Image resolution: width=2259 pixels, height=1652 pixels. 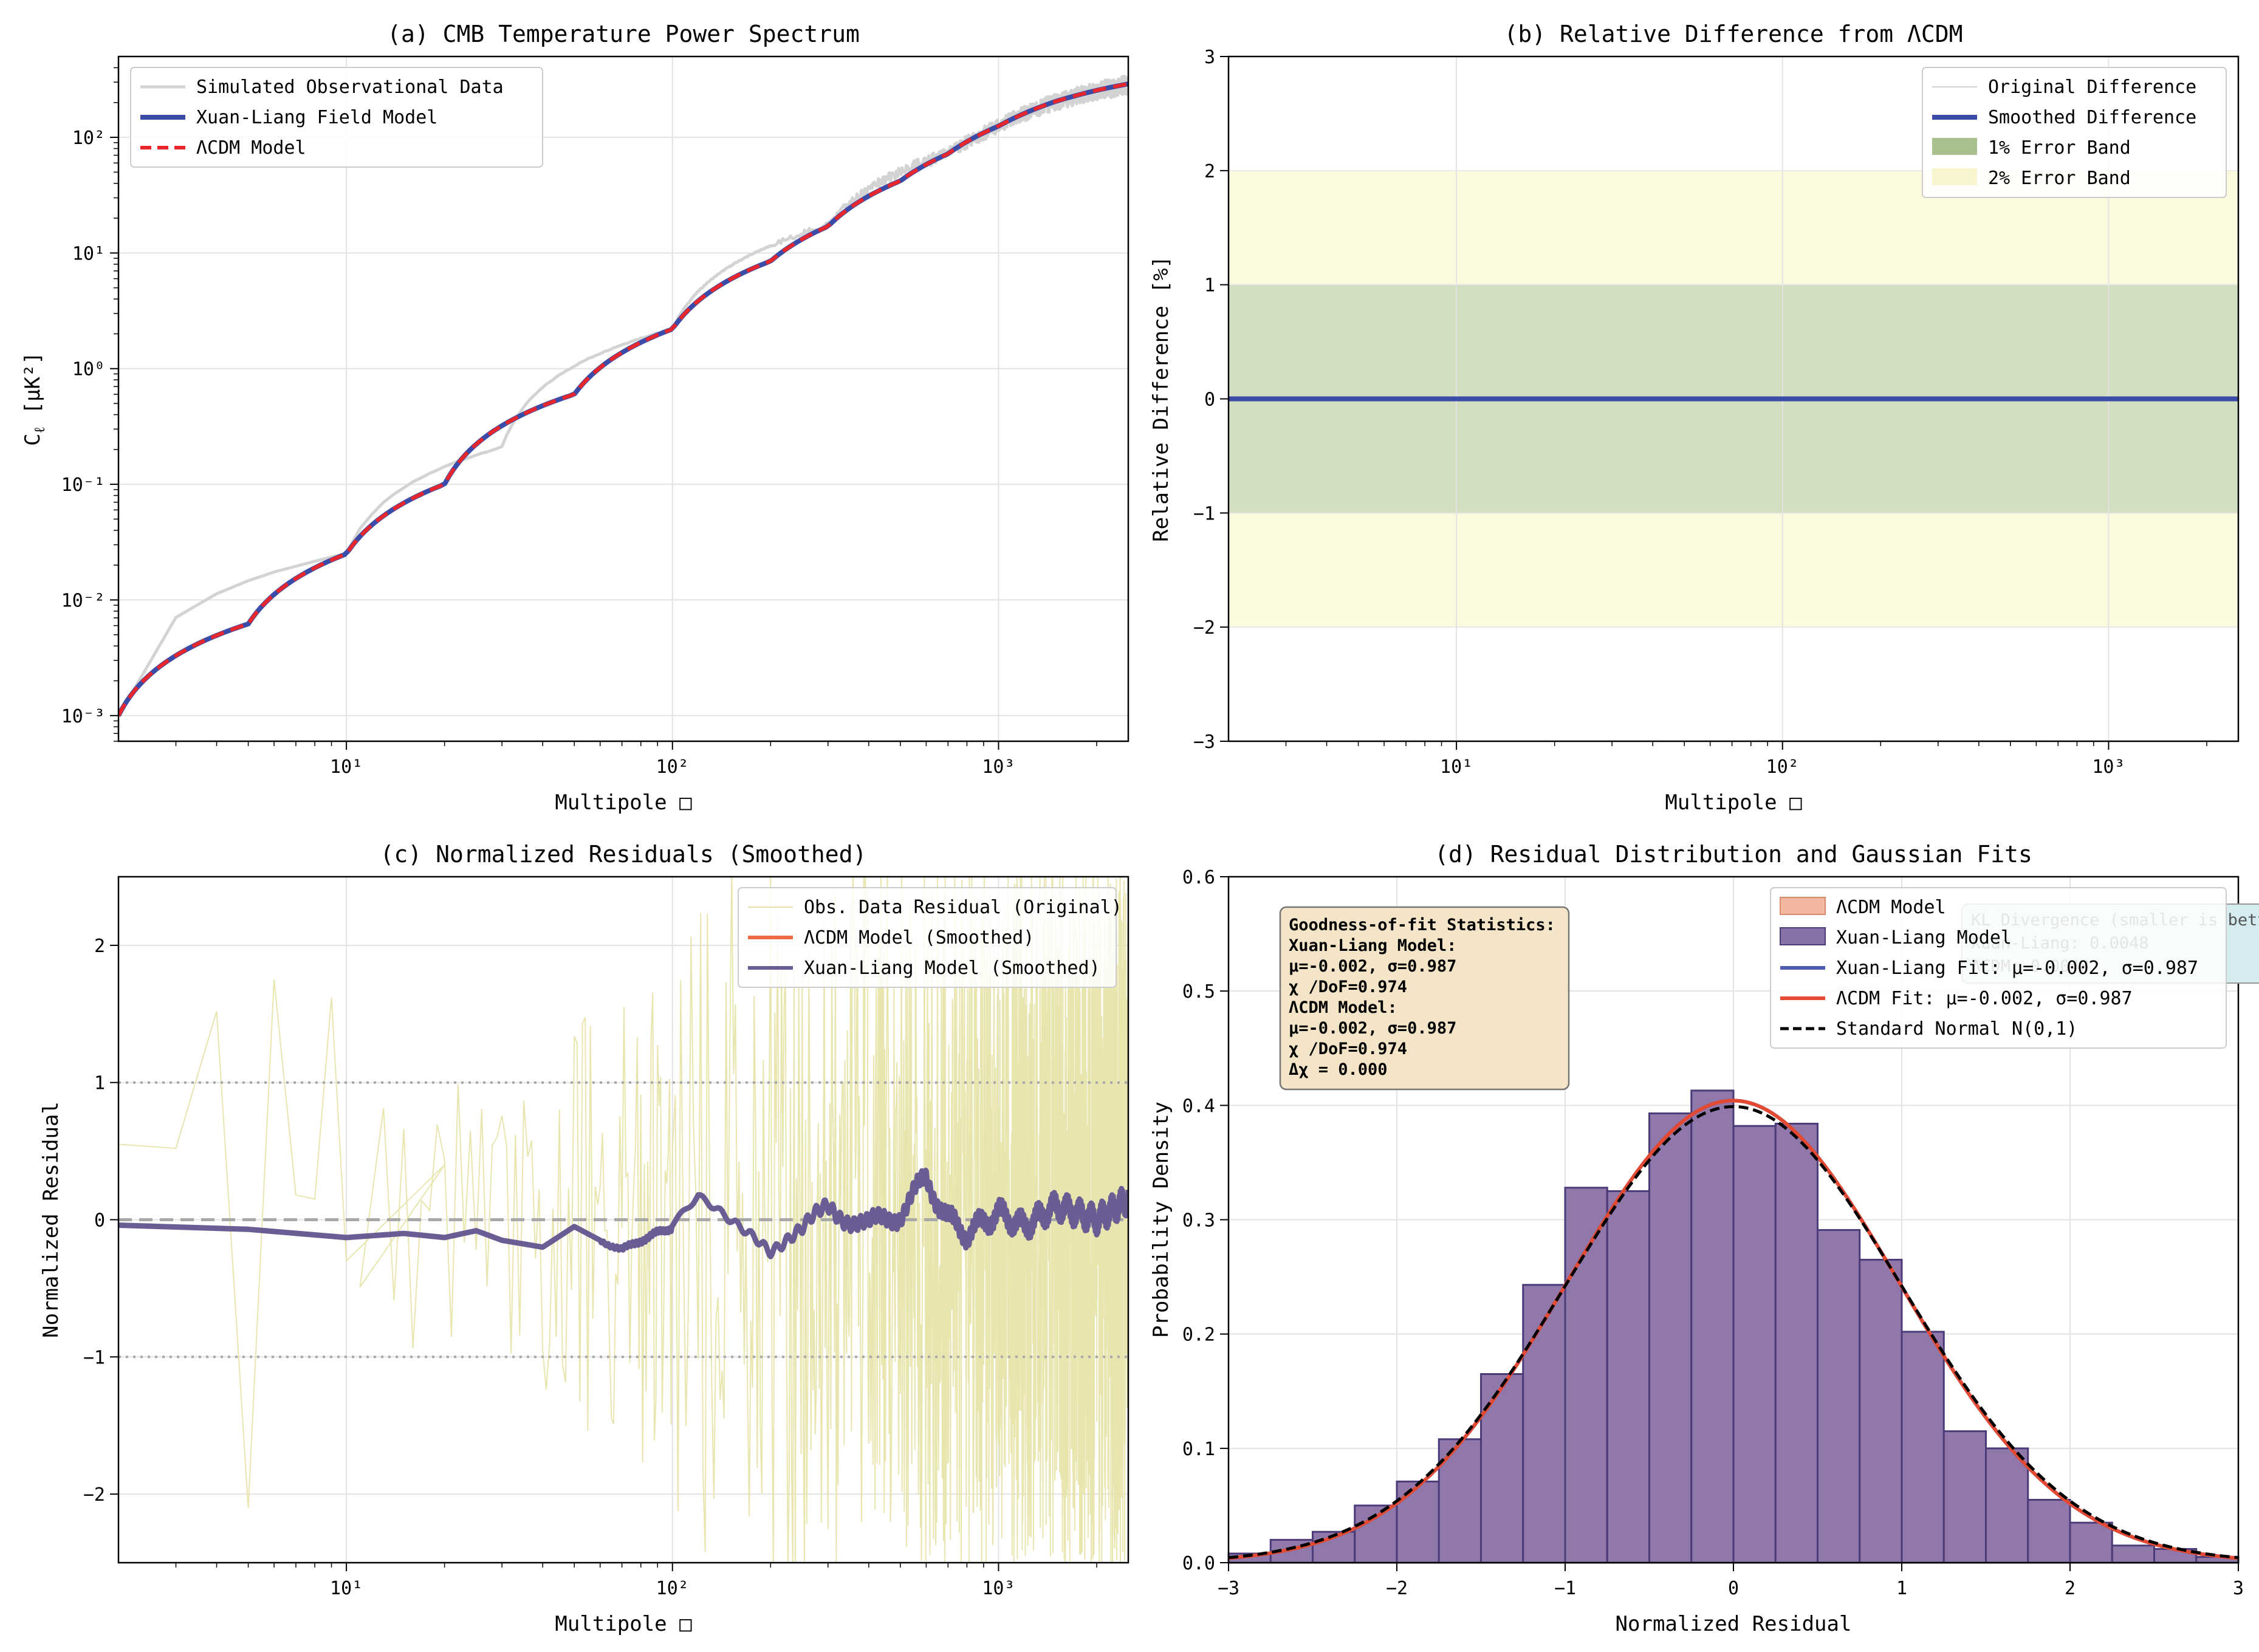 What do you see at coordinates (919, 937) in the screenshot?
I see `legend-label: ΛCDM Model (Smoothed)` at bounding box center [919, 937].